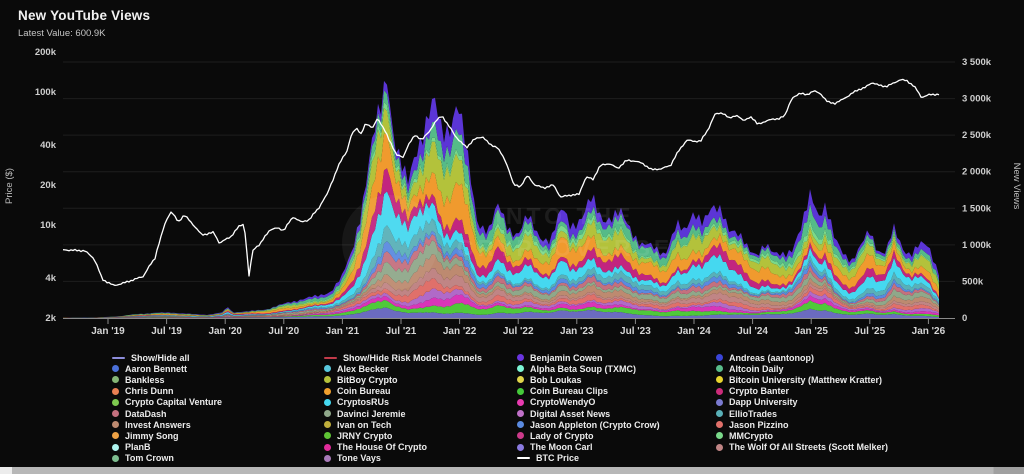 Image resolution: width=1024 pixels, height=474 pixels. I want to click on x-tick-label: Jul '19, so click(166, 331).